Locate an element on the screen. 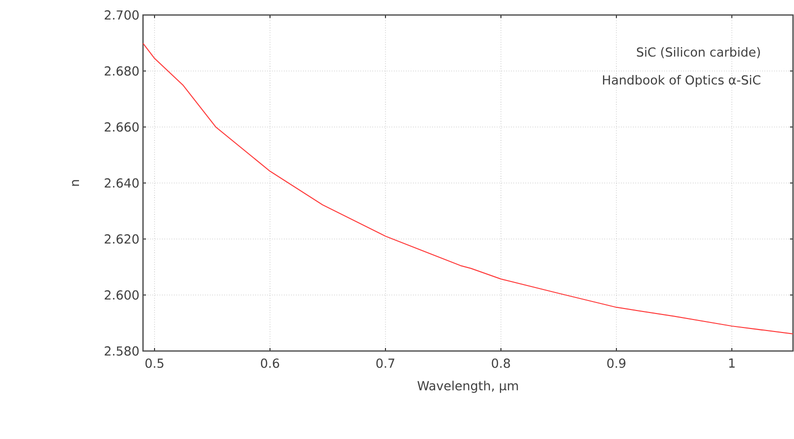 This screenshot has height=439, width=794. annotation: SiC (Silicon carbide) is located at coordinates (698, 52).